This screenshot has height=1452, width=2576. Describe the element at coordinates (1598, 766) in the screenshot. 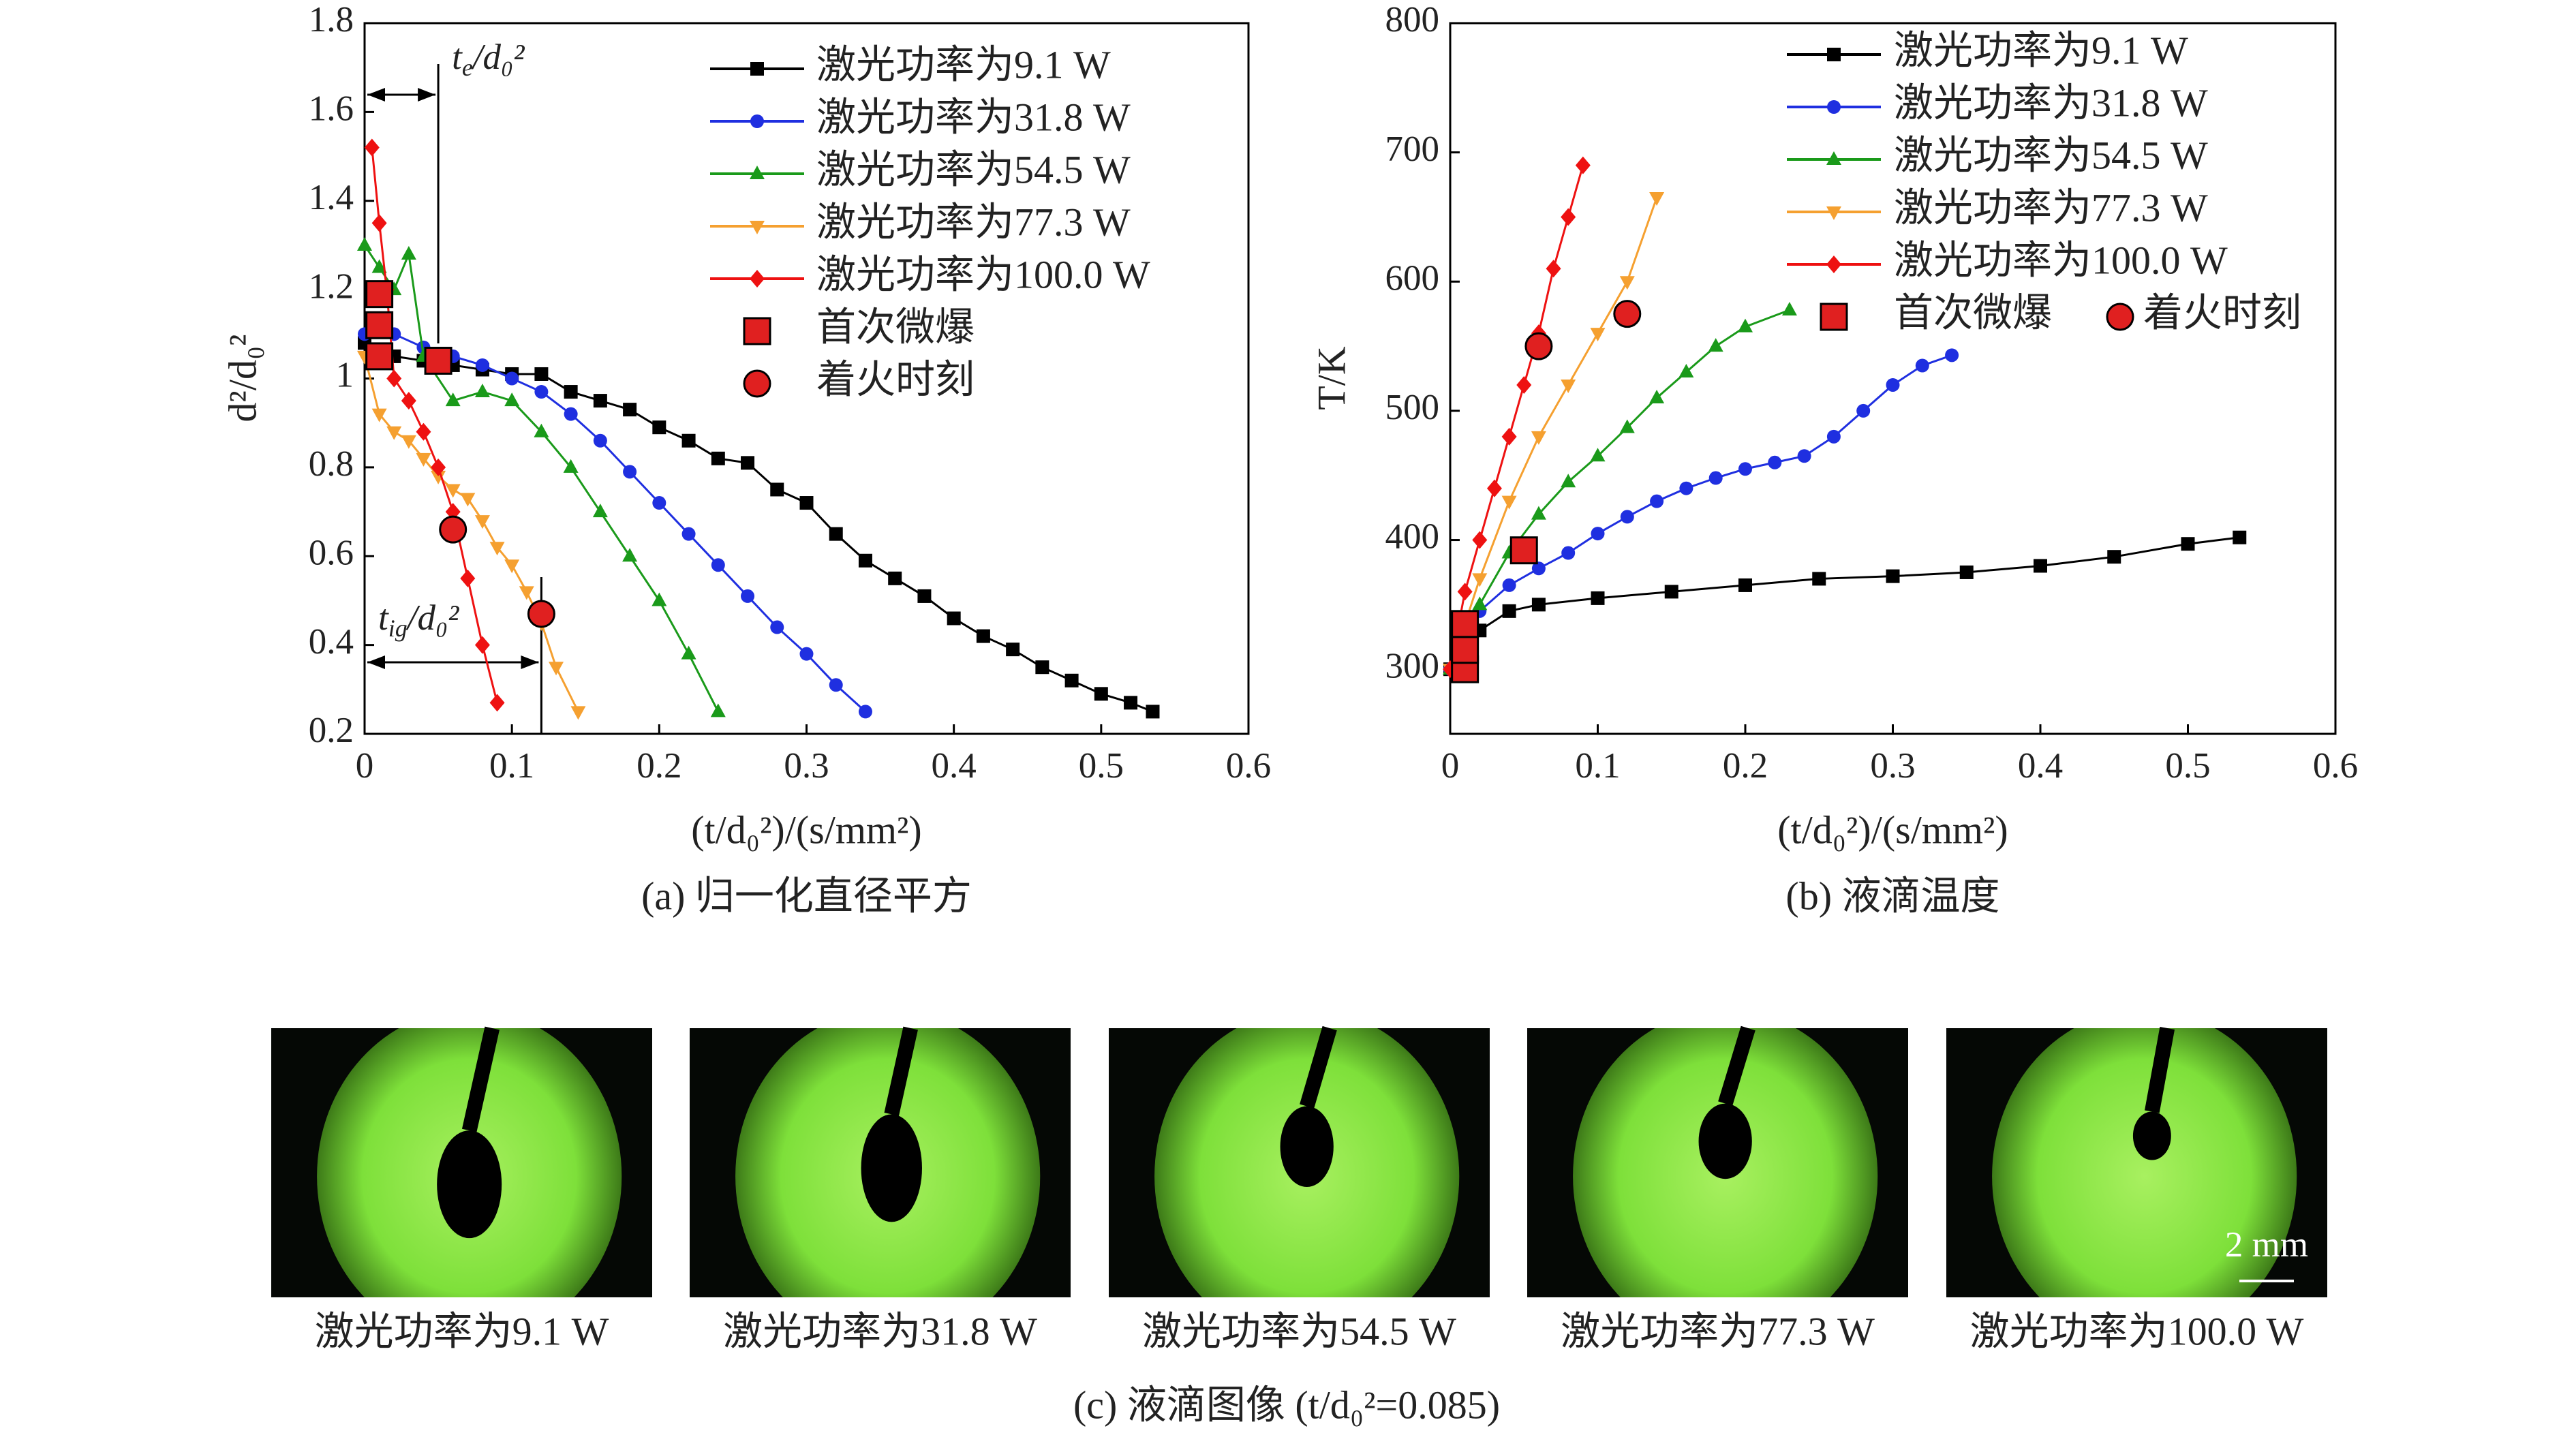

I see `x-tick-label: 0.1` at that location.